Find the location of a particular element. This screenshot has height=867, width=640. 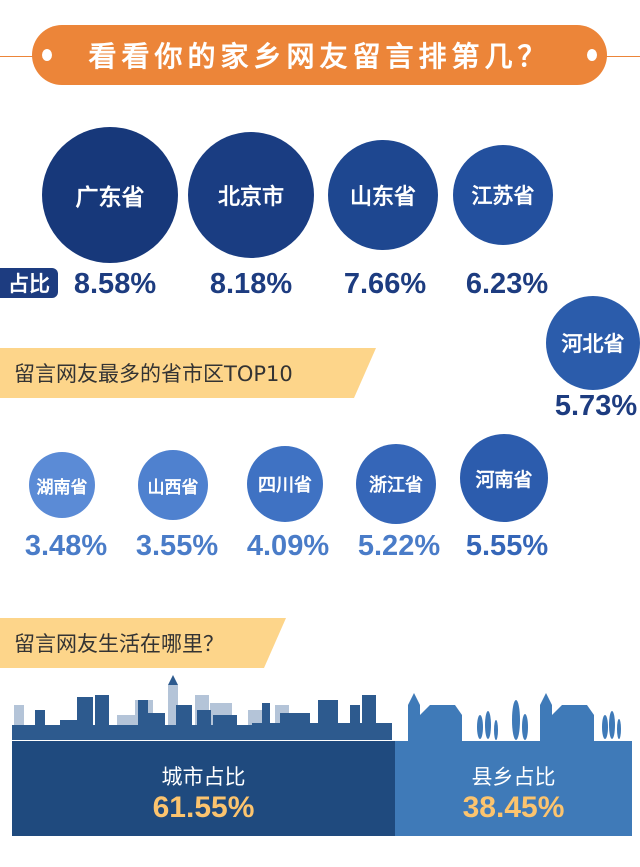

top10-banner: 留言网友最多的省市区TOP10 is located at coordinates (188, 373).